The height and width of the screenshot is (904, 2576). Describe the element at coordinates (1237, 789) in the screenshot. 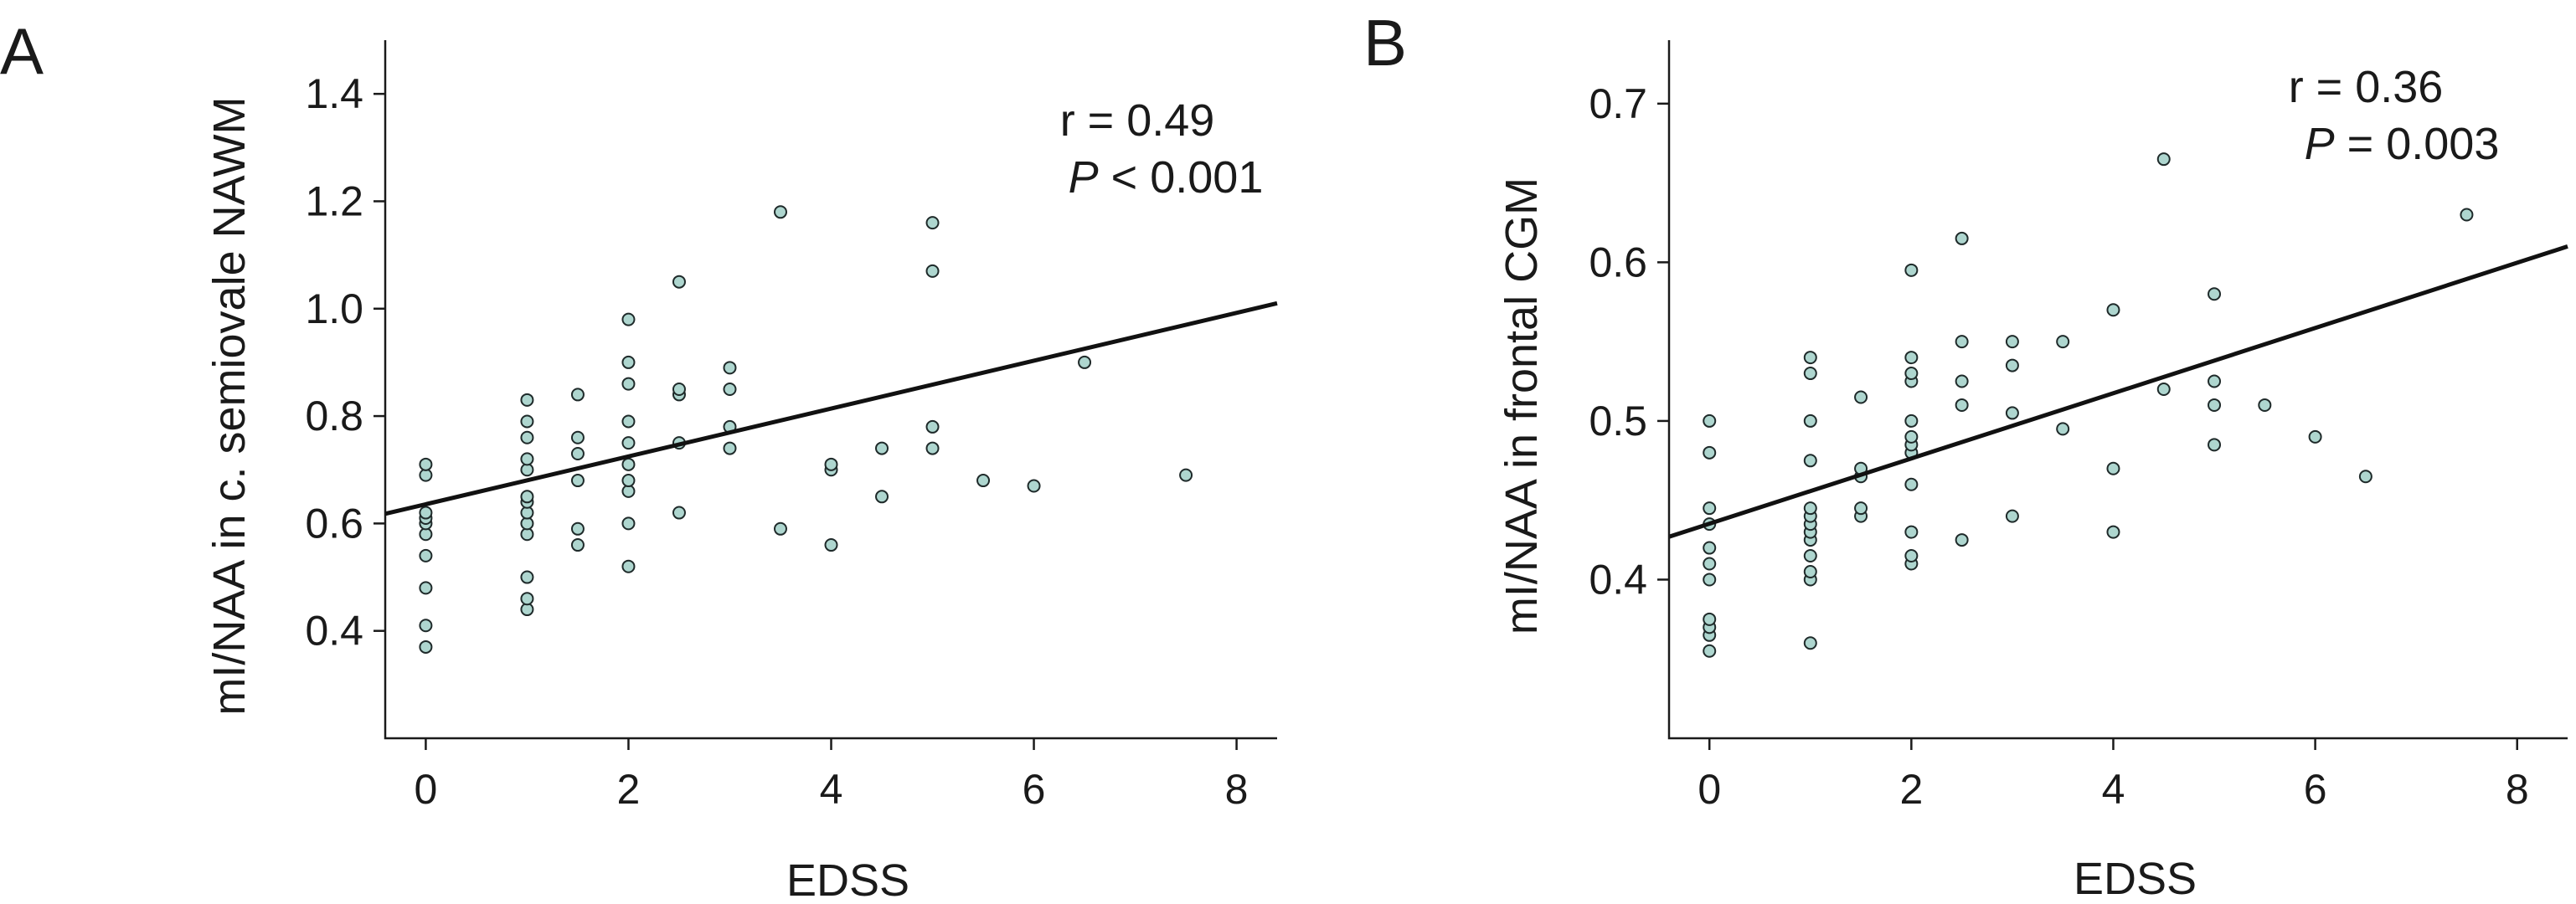

I see `panel-a-x-tick-label: 8` at that location.